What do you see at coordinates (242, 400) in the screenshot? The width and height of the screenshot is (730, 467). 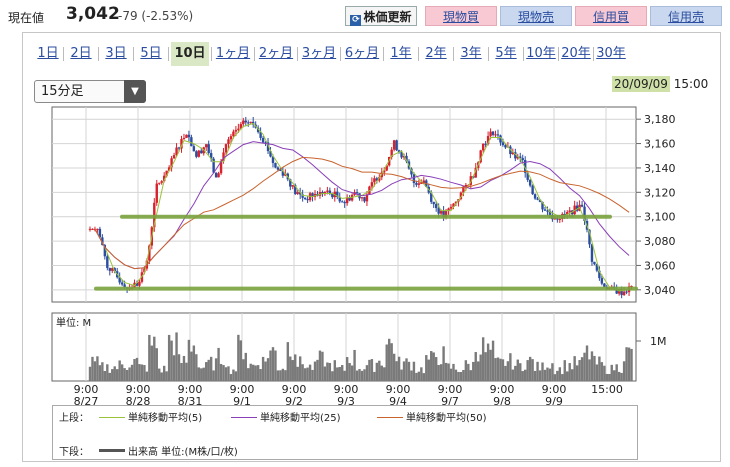 I see `x-tick-date: 9/1` at bounding box center [242, 400].